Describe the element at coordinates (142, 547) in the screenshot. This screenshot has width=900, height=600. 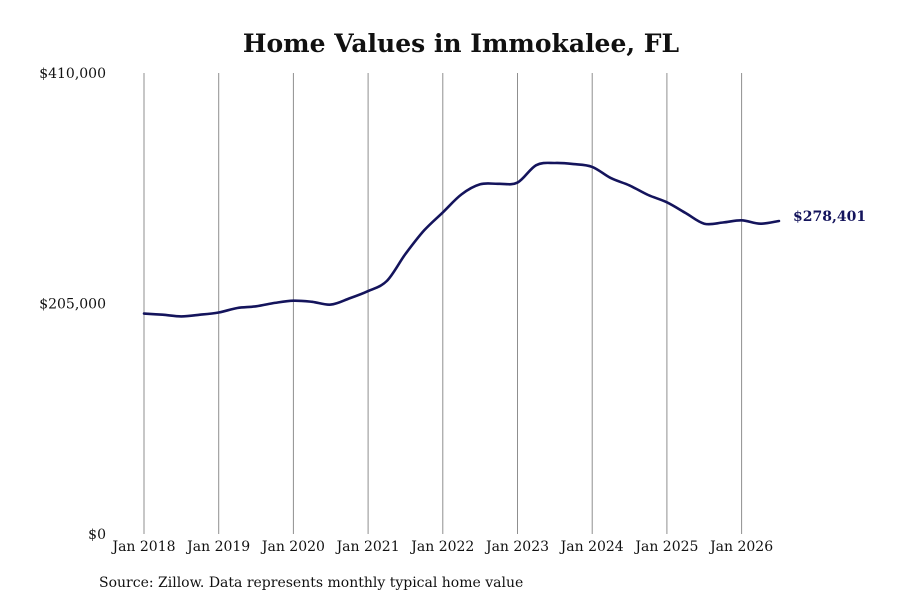
I see `x-tick-label: Jan 2018` at that location.